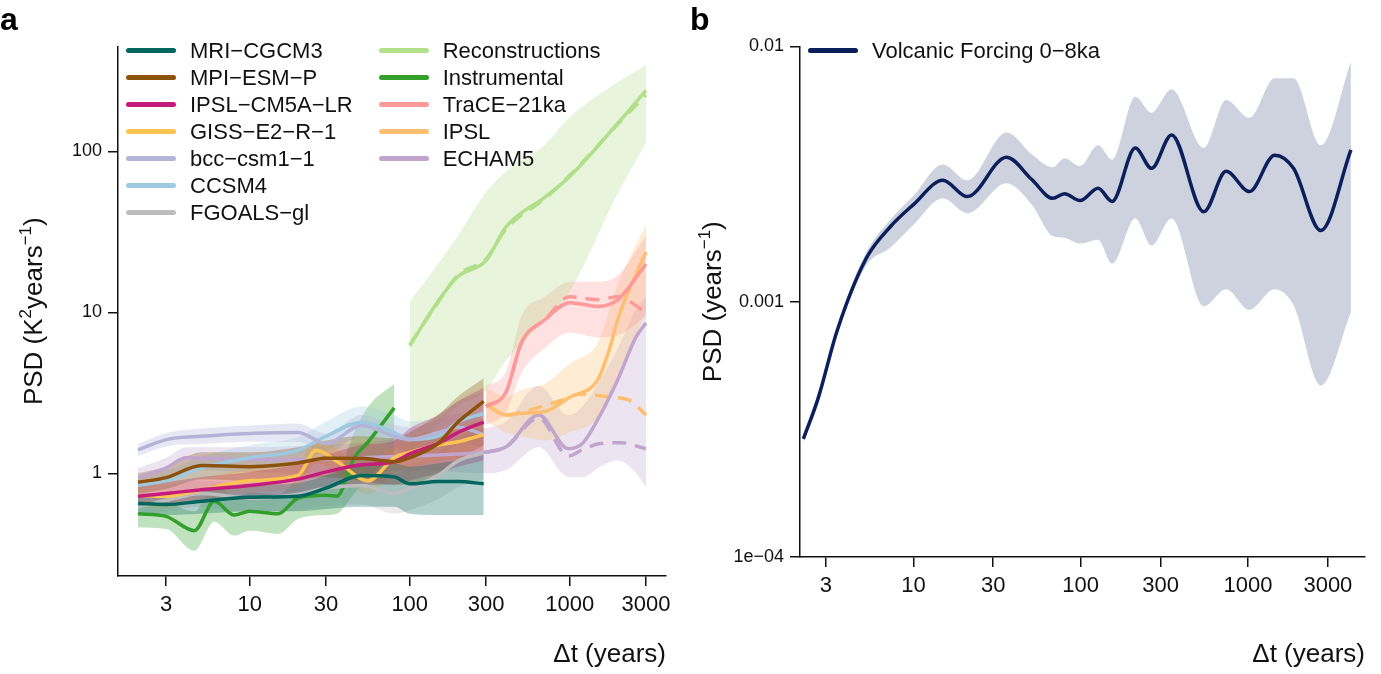 The image size is (1381, 674). I want to click on legend-label: MPI−ESM−P, so click(254, 77).